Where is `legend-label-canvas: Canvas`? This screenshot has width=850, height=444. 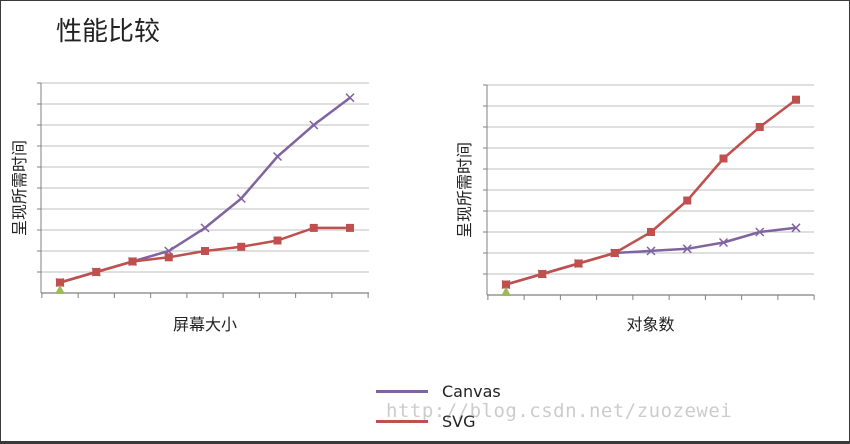 legend-label-canvas: Canvas is located at coordinates (471, 391).